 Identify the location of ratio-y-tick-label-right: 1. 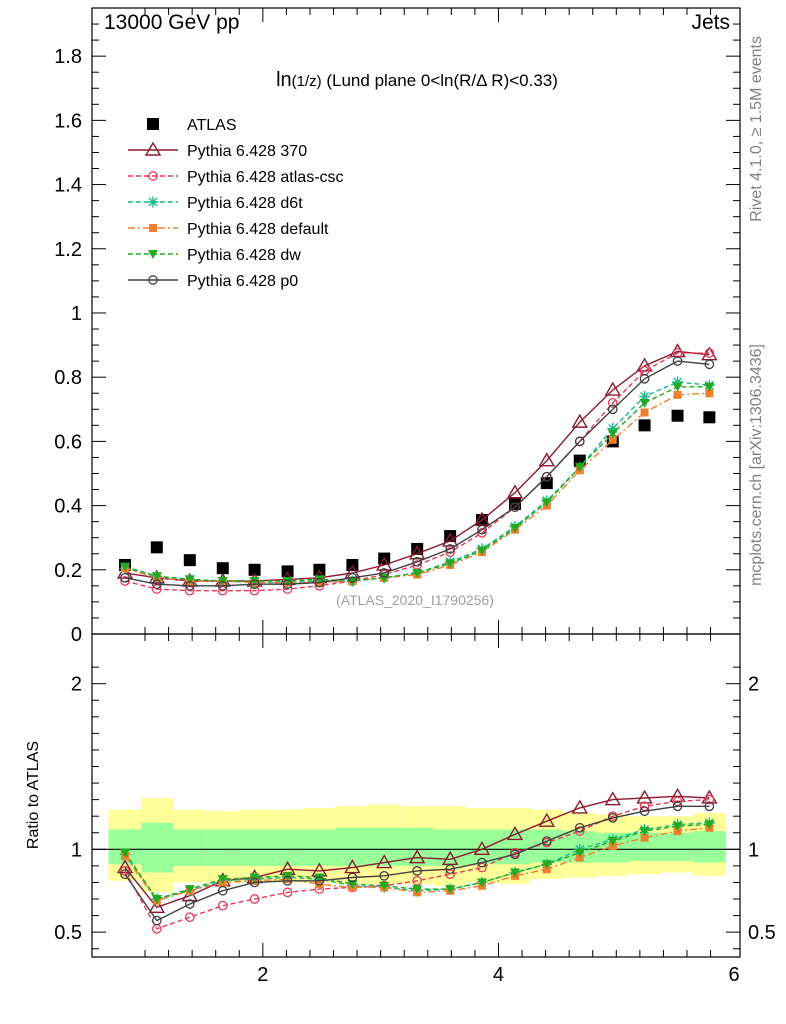
(753, 850).